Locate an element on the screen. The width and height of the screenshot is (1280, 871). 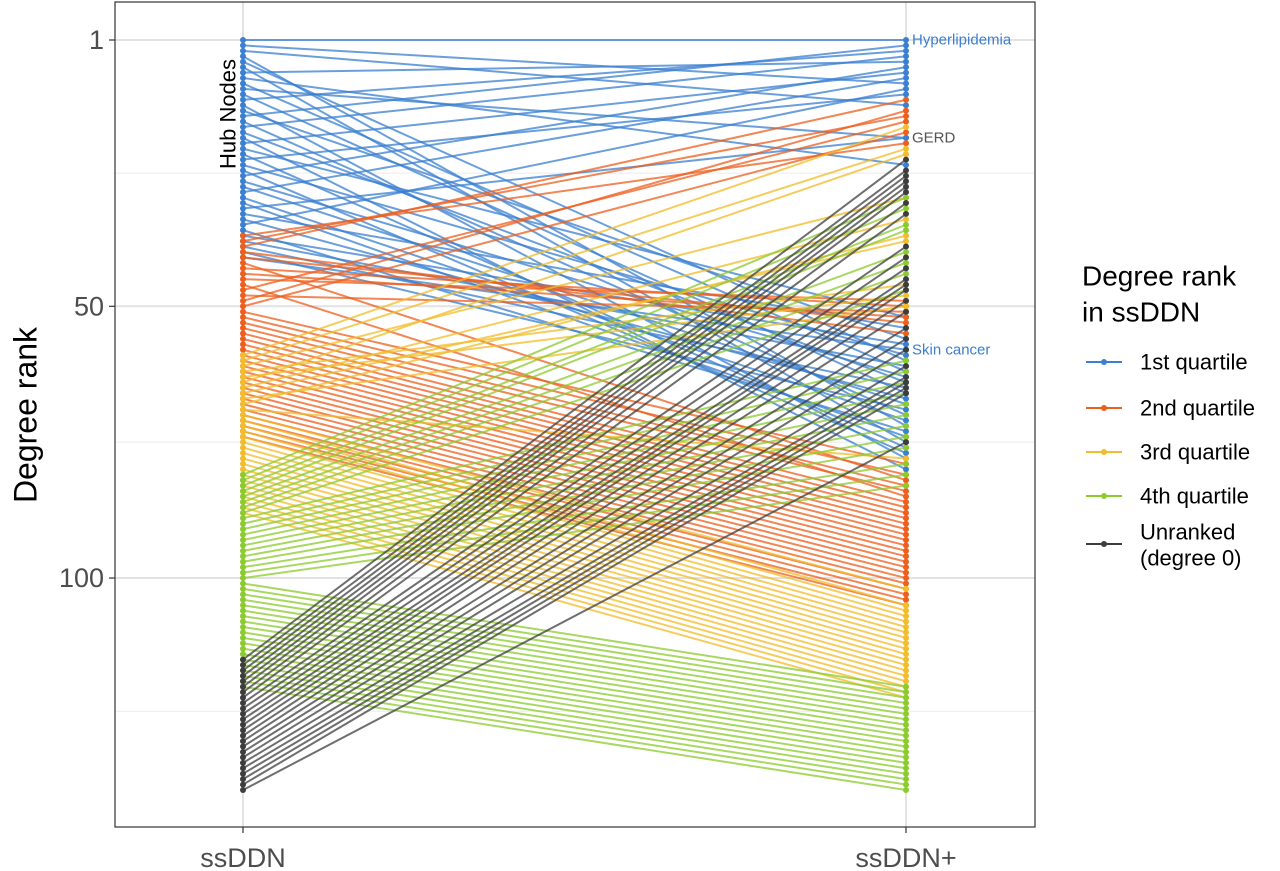
legend-label-un-0: Unranked is located at coordinates (1187, 532).